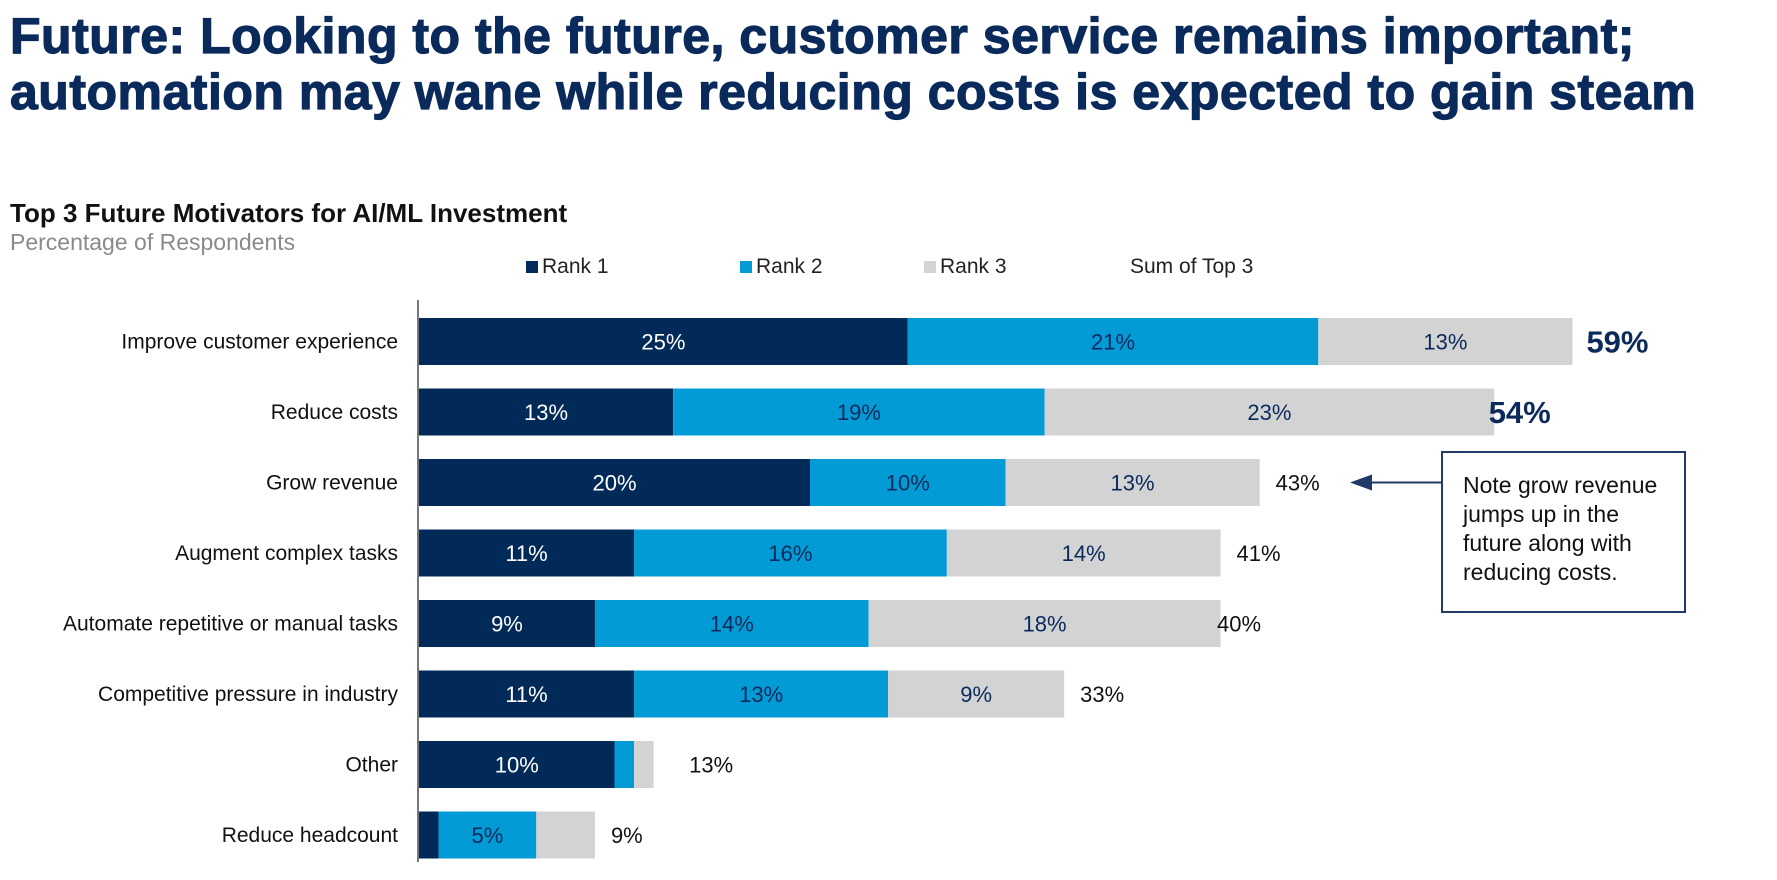  I want to click on sum-of-top3-label: 40%, so click(1239, 624).